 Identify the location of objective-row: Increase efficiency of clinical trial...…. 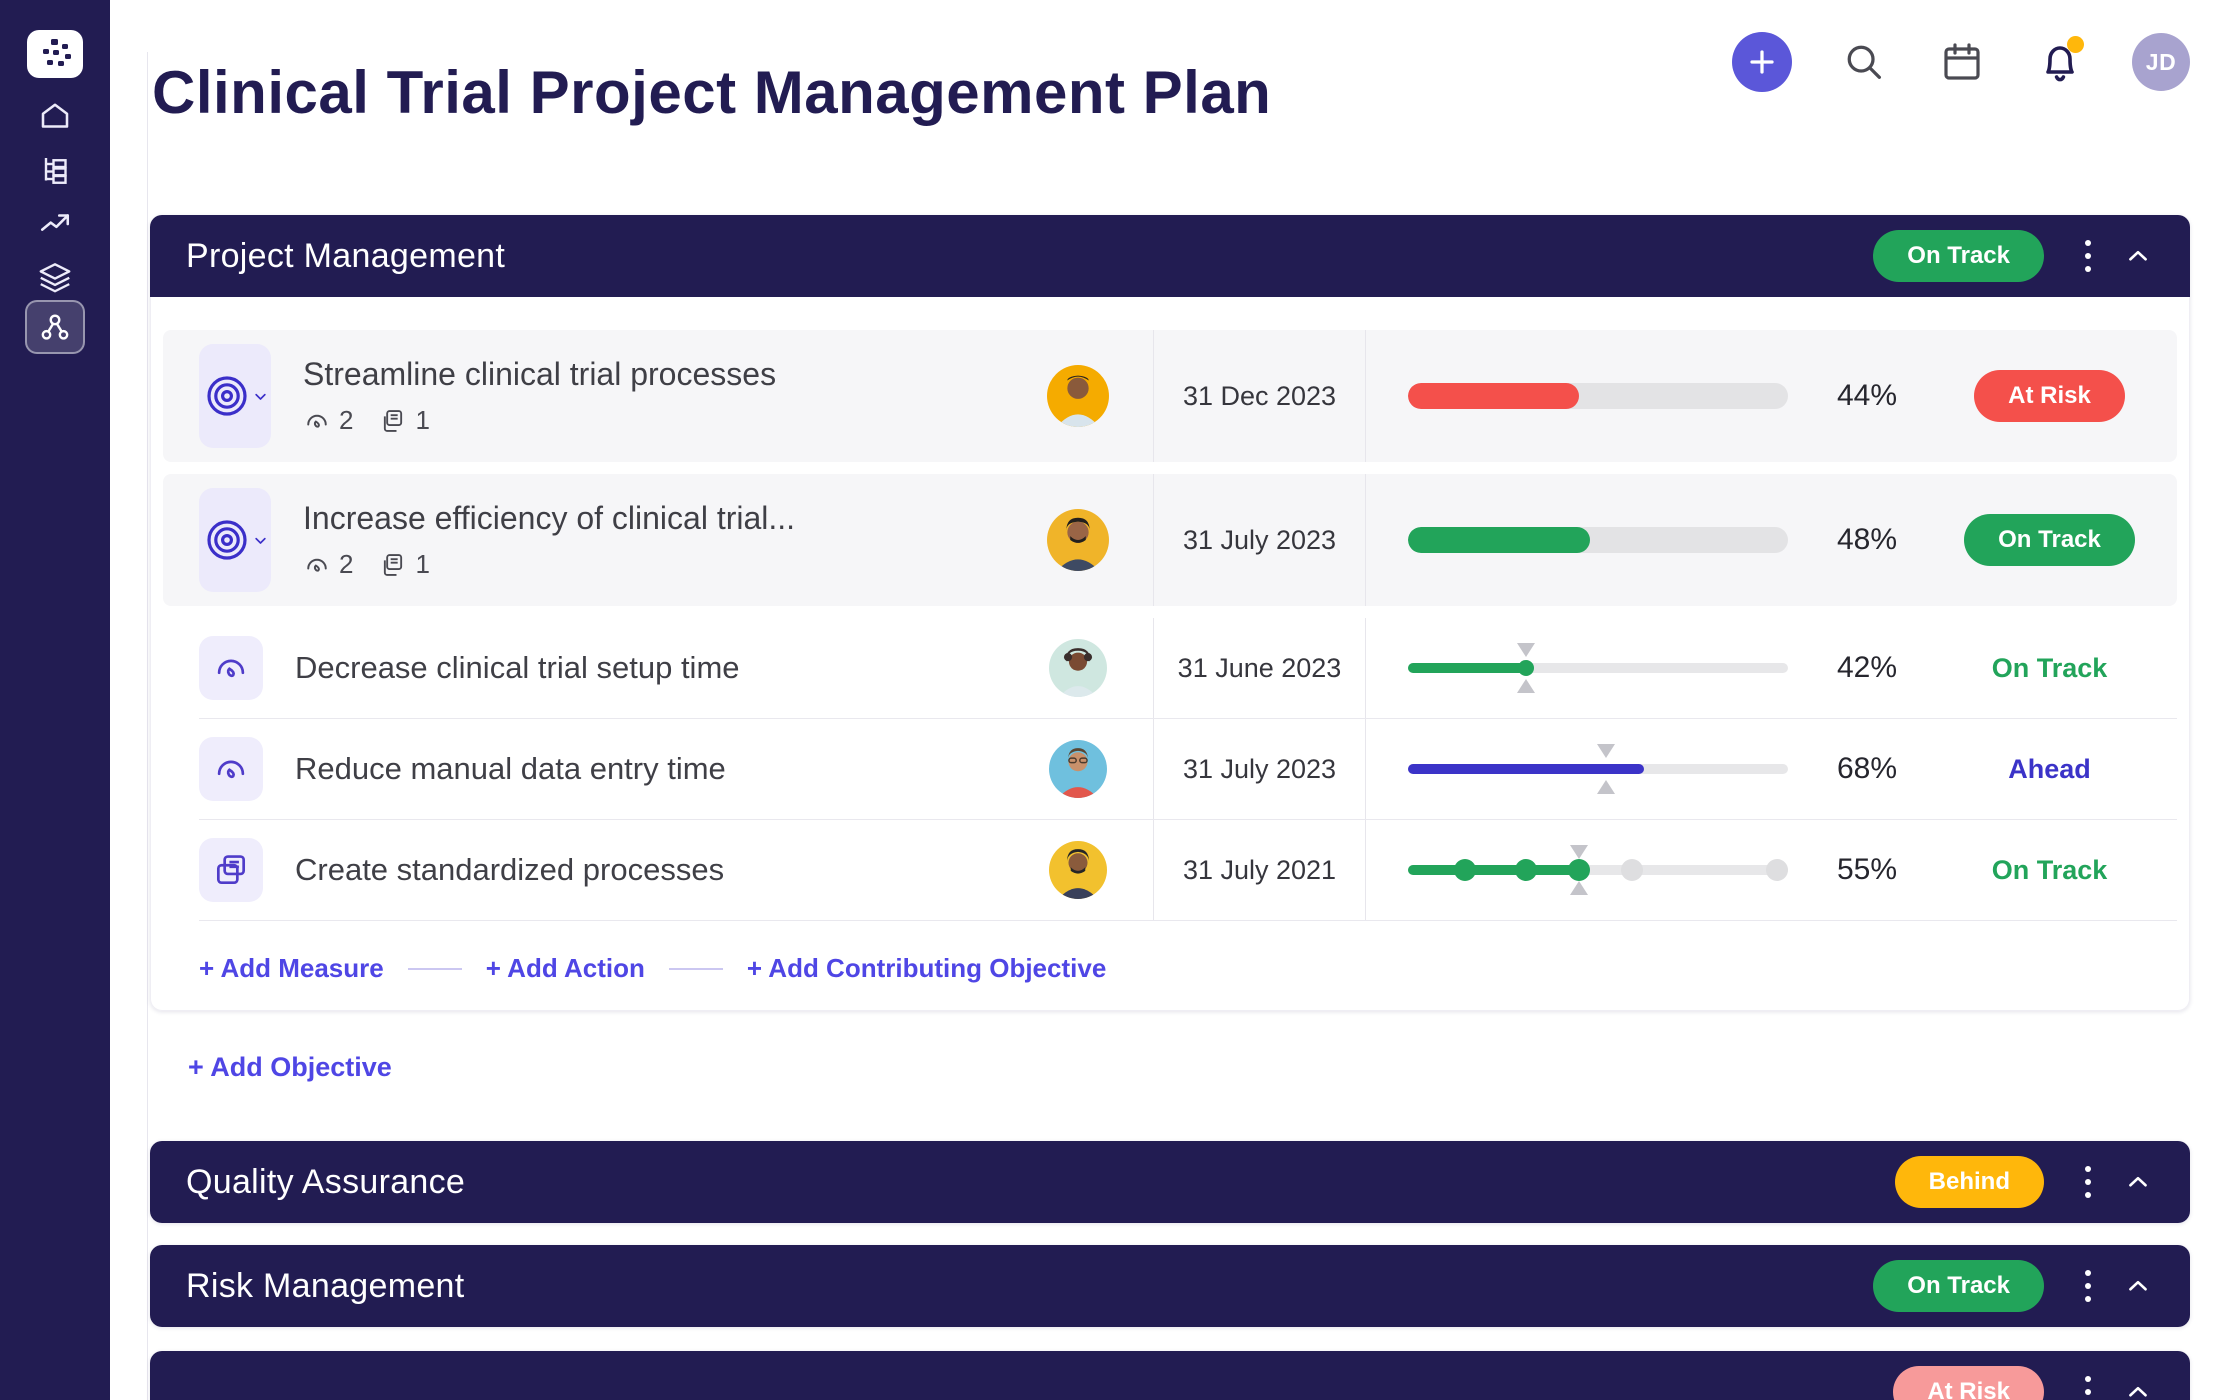
(1170, 540).